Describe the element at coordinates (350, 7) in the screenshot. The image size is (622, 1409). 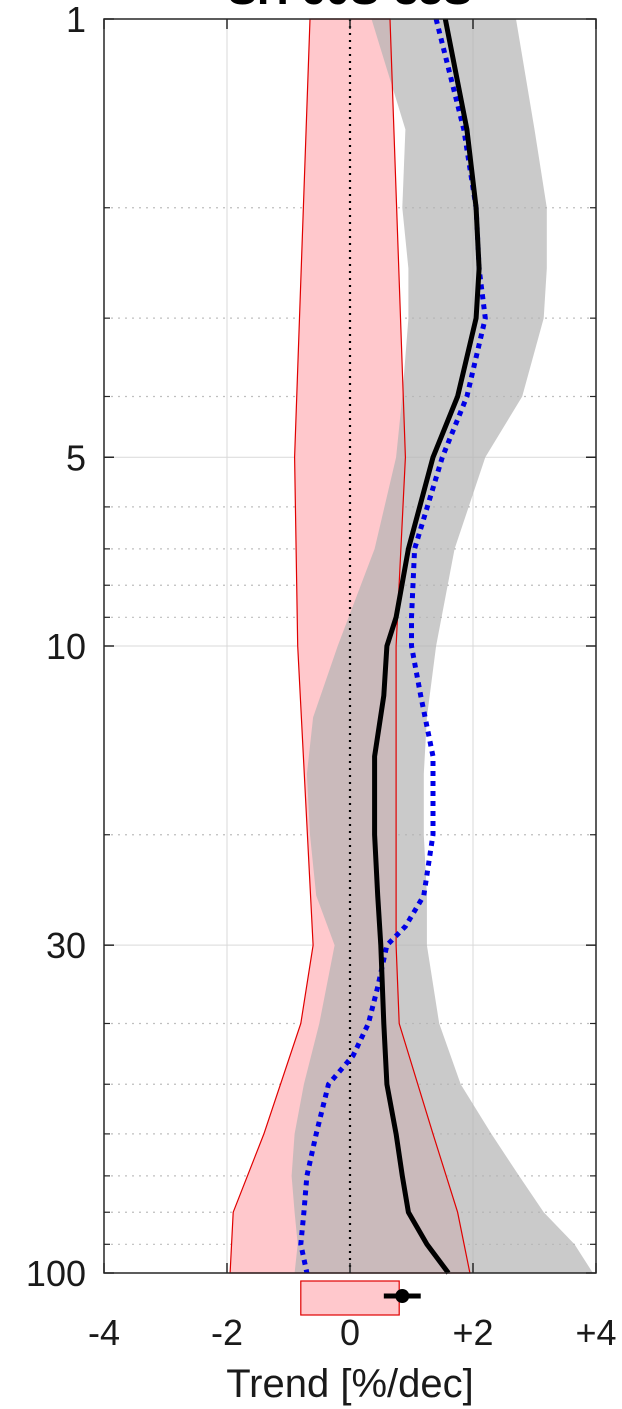
I see `chart-title: SH 60S-35S` at that location.